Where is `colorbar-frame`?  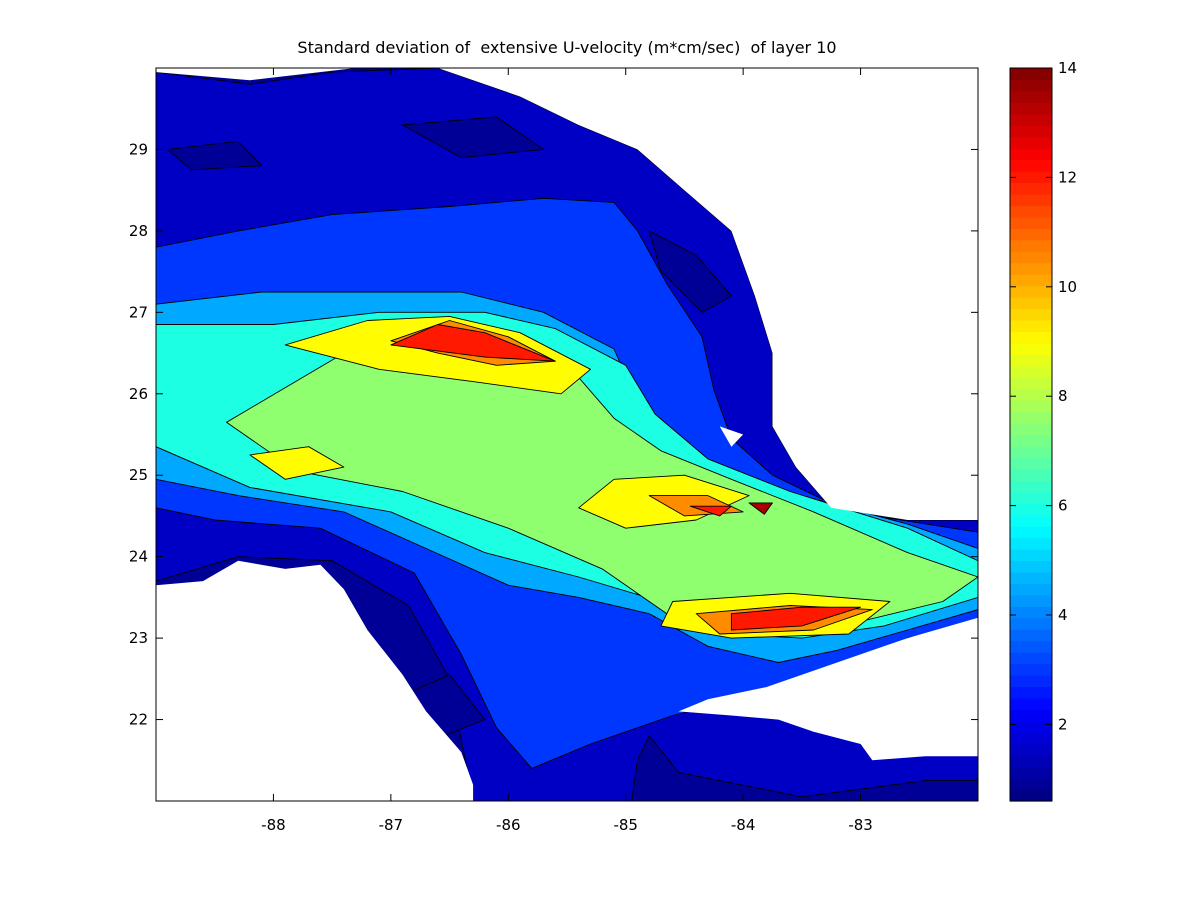 colorbar-frame is located at coordinates (1031, 434).